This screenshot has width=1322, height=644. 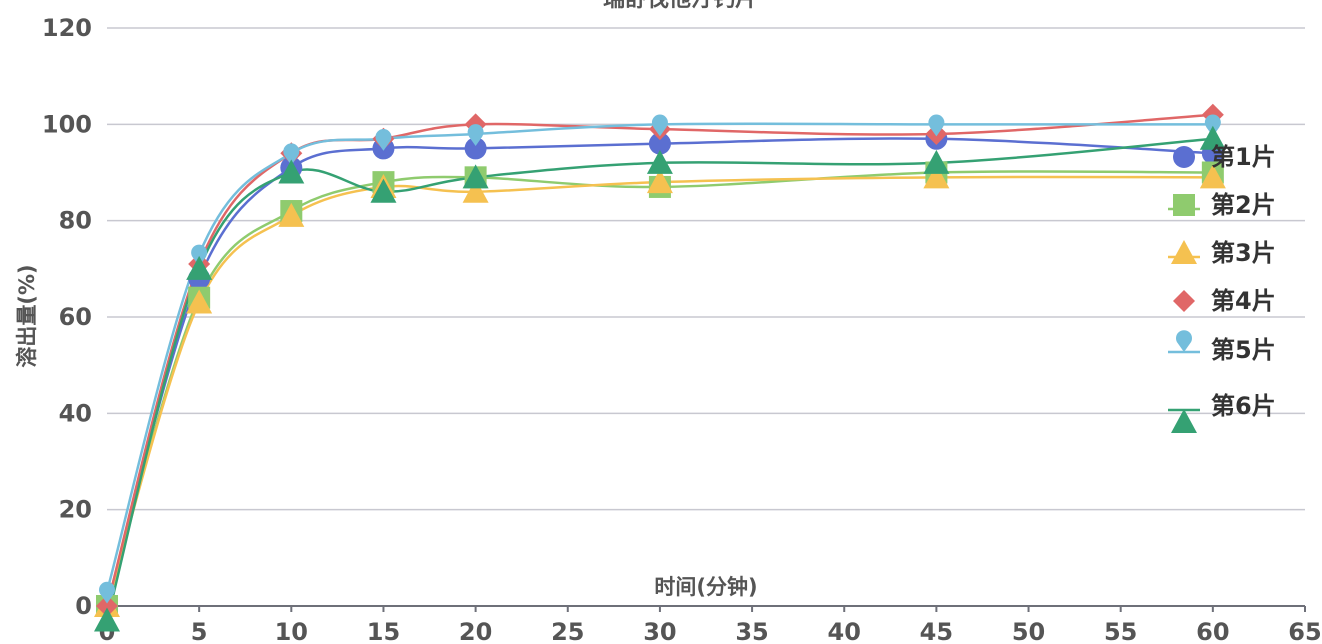 I want to click on legend-item-6: 第6片, so click(x=1222, y=412).